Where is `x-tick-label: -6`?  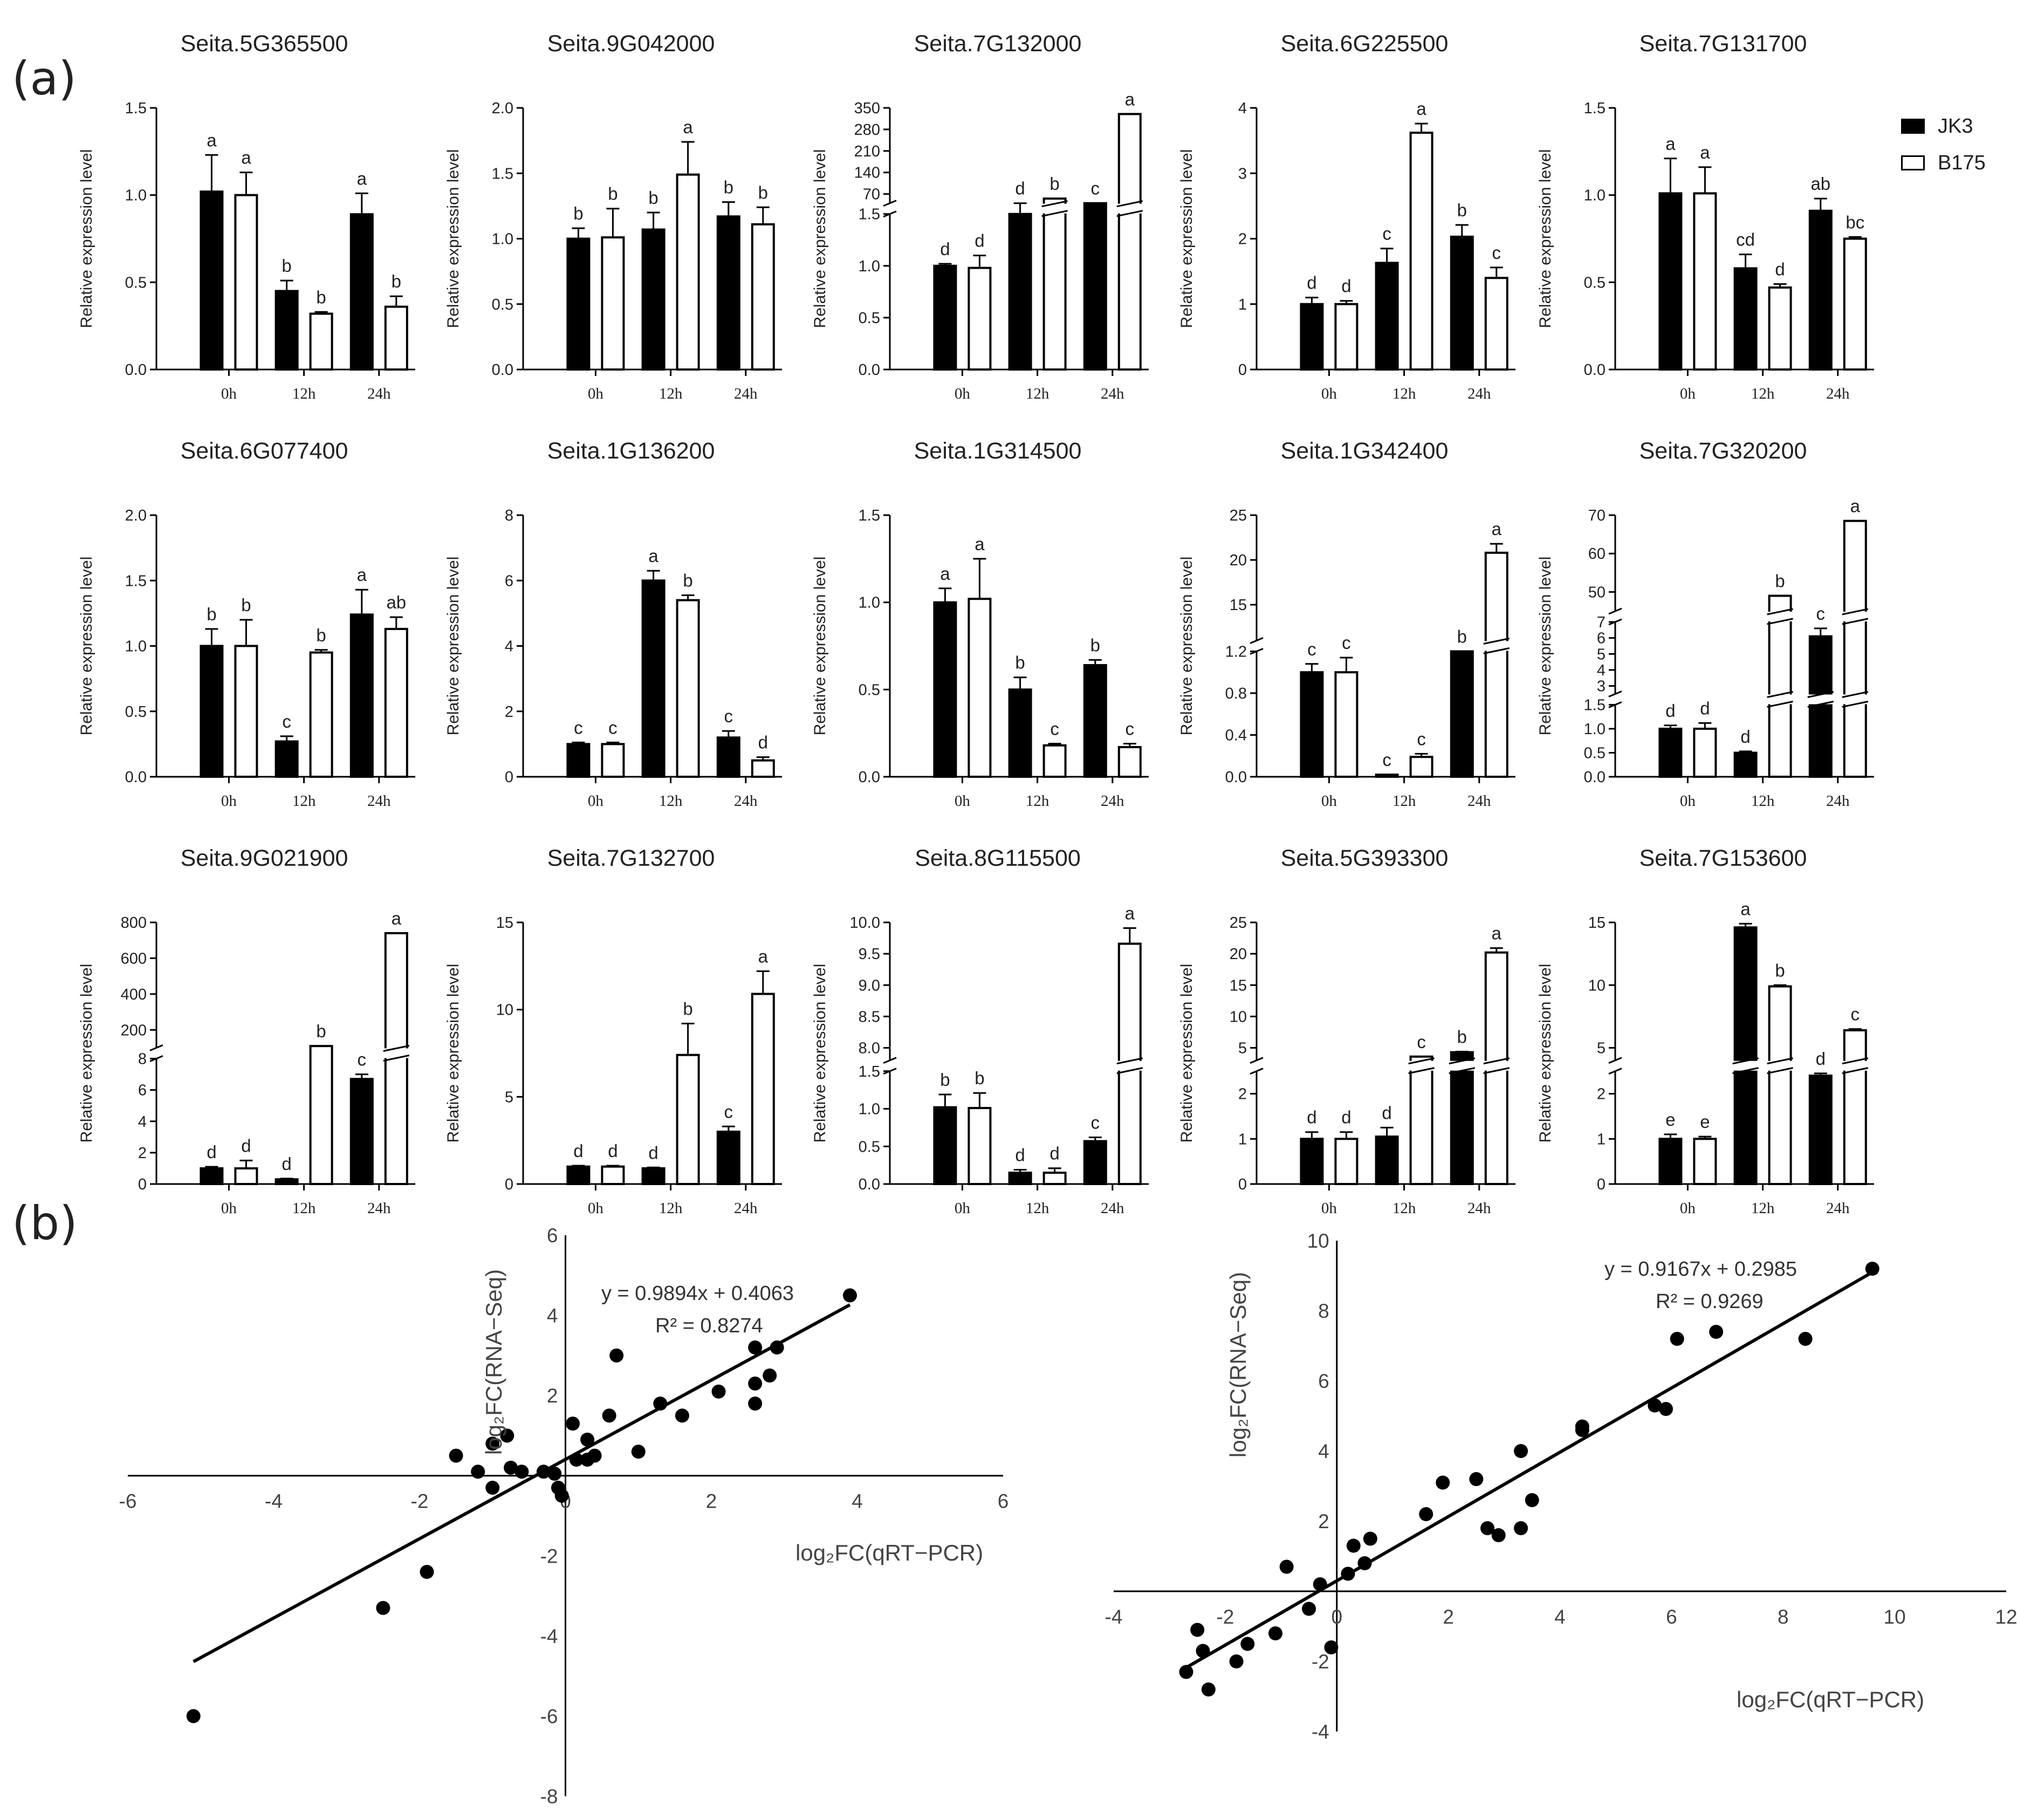
x-tick-label: -6 is located at coordinates (128, 1501).